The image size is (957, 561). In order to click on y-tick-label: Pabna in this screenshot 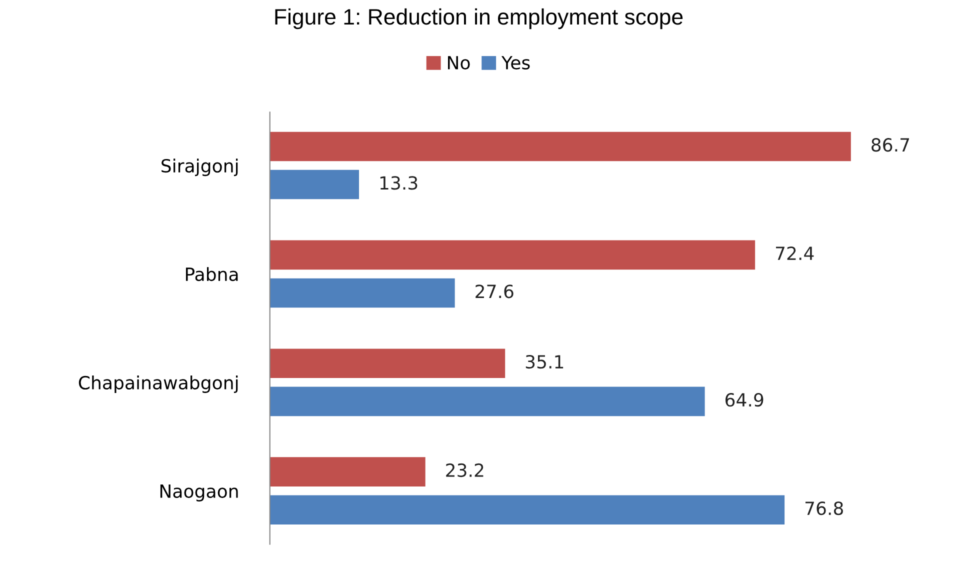, I will do `click(212, 274)`.